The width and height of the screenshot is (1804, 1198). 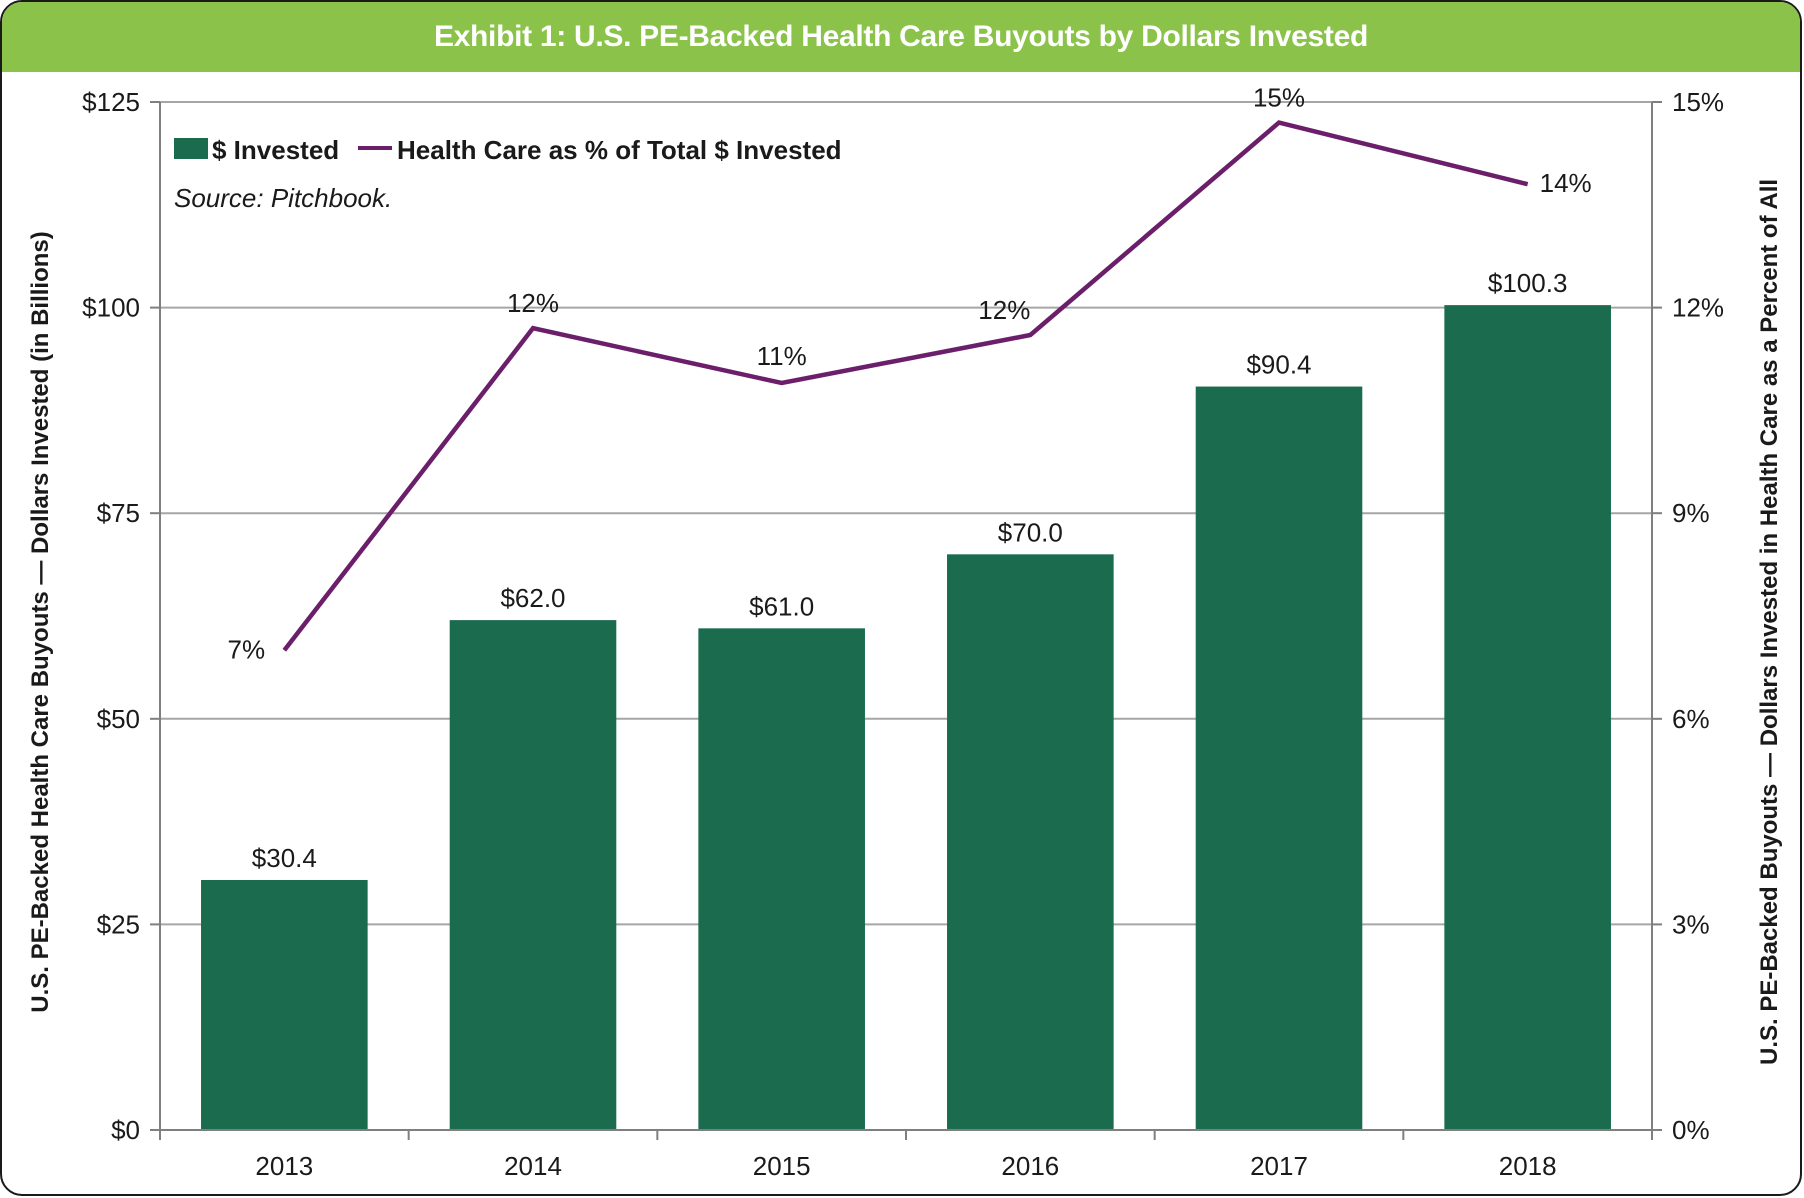 What do you see at coordinates (1278, 365) in the screenshot?
I see `bar-value-label: $90.4` at bounding box center [1278, 365].